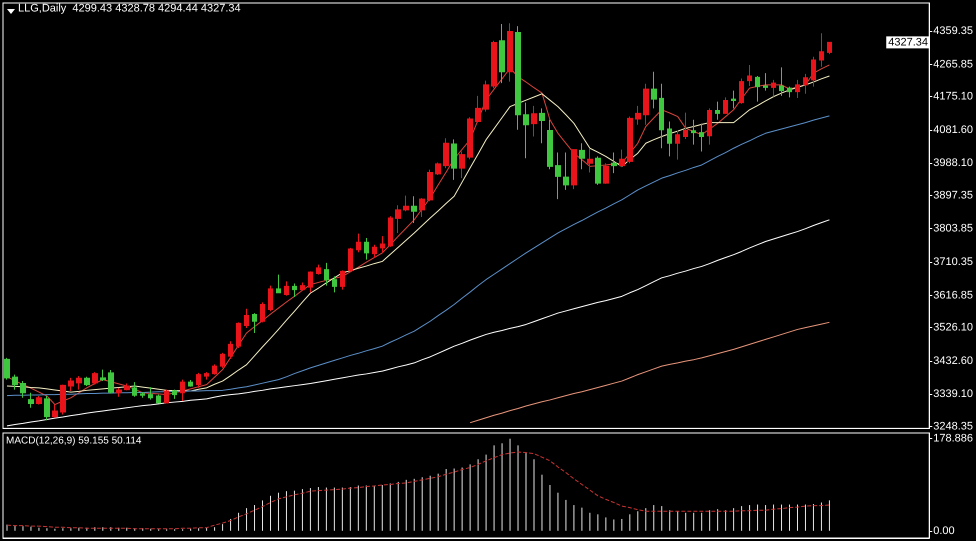 This screenshot has height=541, width=976. Describe the element at coordinates (953, 163) in the screenshot. I see `y-tick-label: 3988.10` at that location.